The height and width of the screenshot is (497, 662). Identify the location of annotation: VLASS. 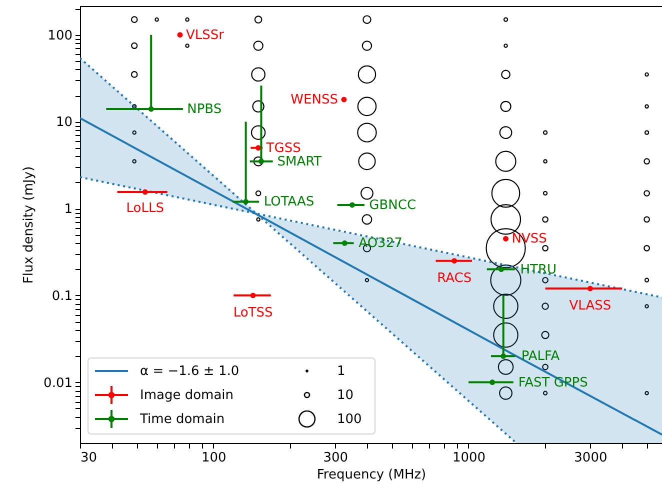
(590, 306).